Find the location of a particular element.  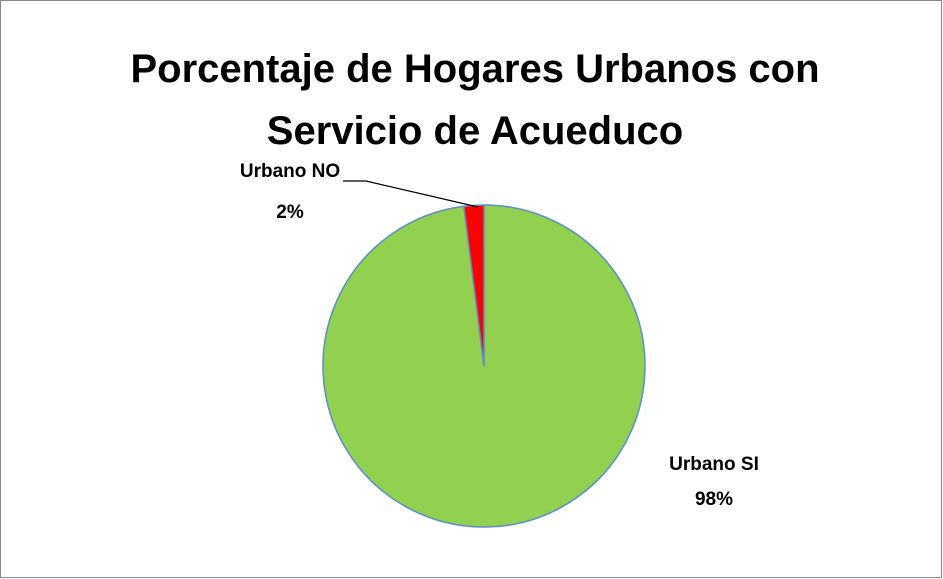

slice-value-label: 2% is located at coordinates (290, 212).